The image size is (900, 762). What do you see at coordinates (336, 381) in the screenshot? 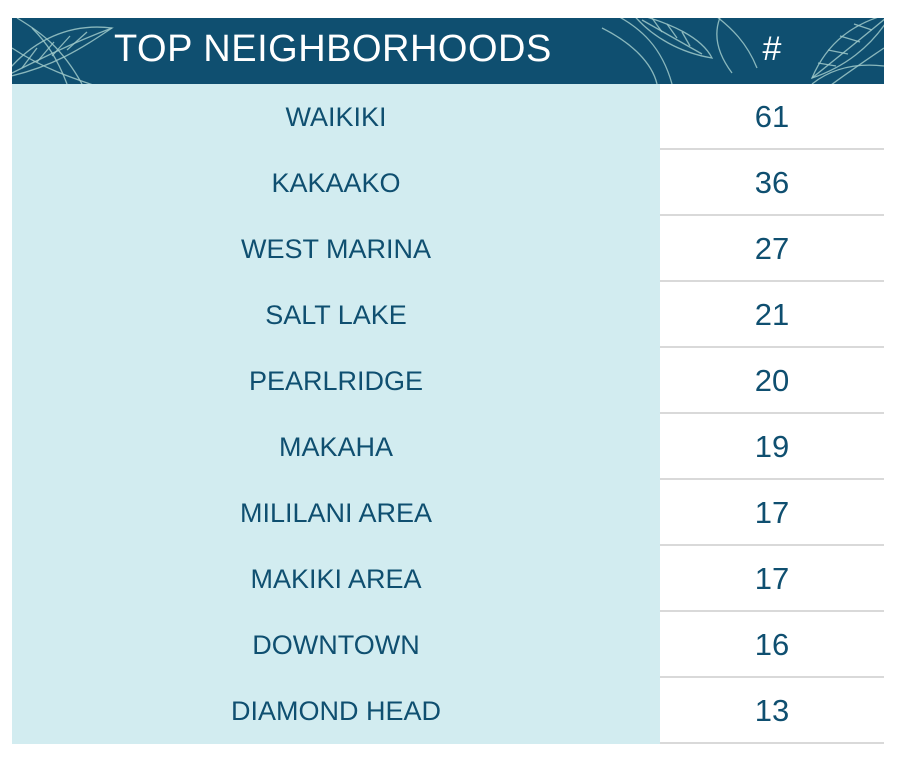
I see `neighborhood-name: PEARLRIDGE` at bounding box center [336, 381].